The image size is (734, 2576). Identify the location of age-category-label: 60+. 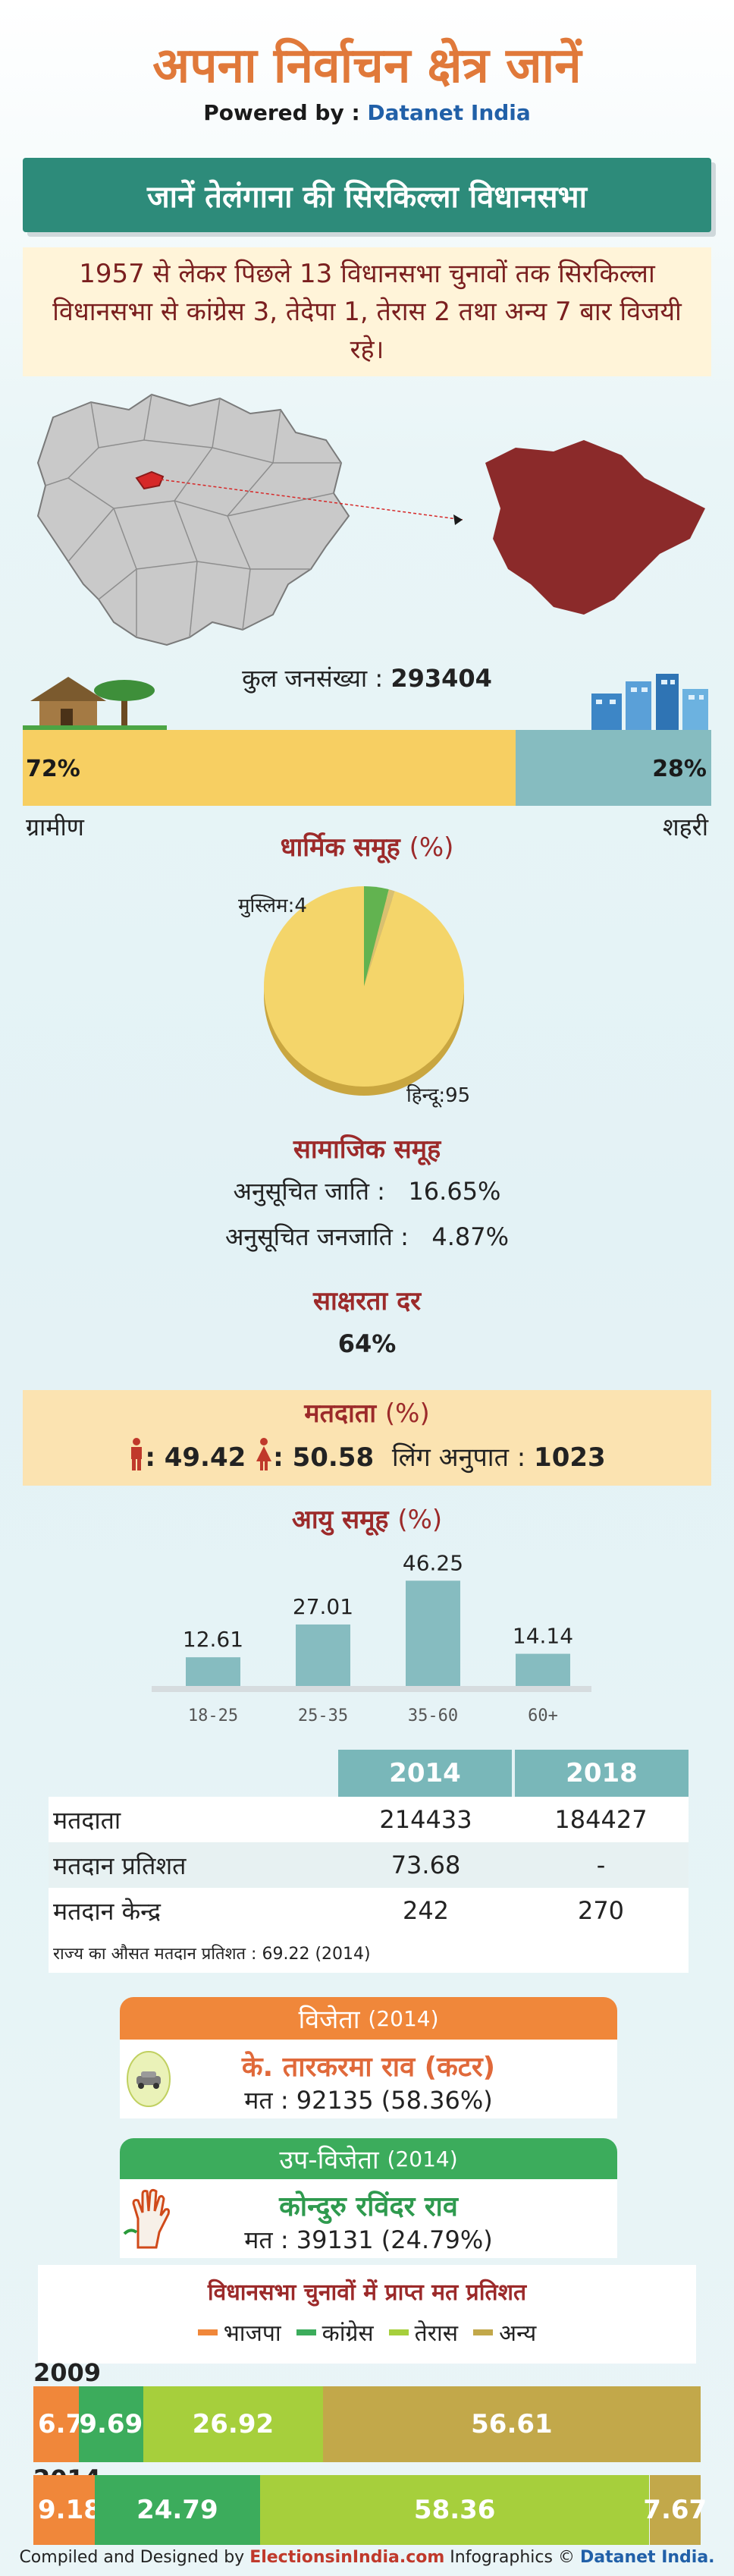
(543, 1715).